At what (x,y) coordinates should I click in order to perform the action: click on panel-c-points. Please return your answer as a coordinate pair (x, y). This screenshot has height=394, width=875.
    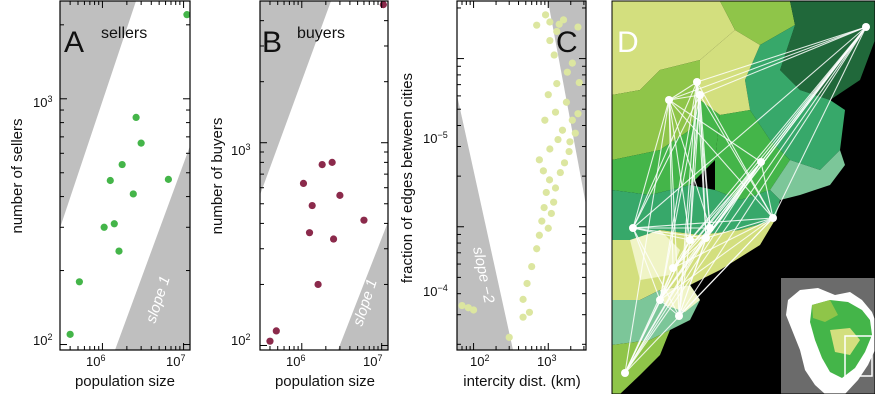
    Looking at the image, I should click on (520, 176).